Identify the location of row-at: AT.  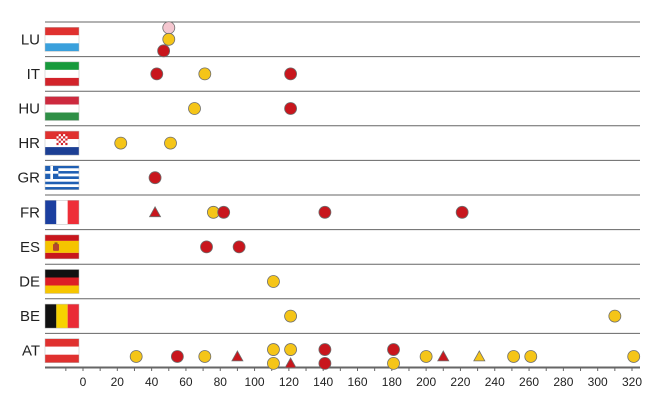
(331, 353).